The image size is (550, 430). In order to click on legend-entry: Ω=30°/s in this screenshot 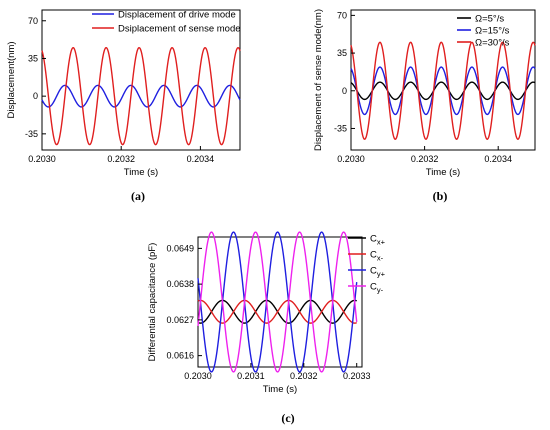, I will do `click(492, 43)`.